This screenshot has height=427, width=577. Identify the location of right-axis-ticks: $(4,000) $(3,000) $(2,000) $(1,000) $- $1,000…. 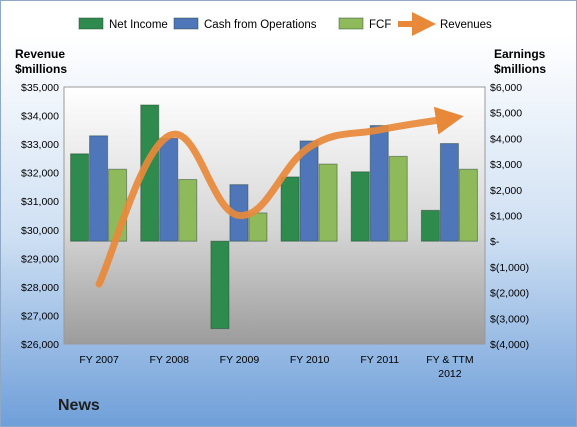
(509, 216).